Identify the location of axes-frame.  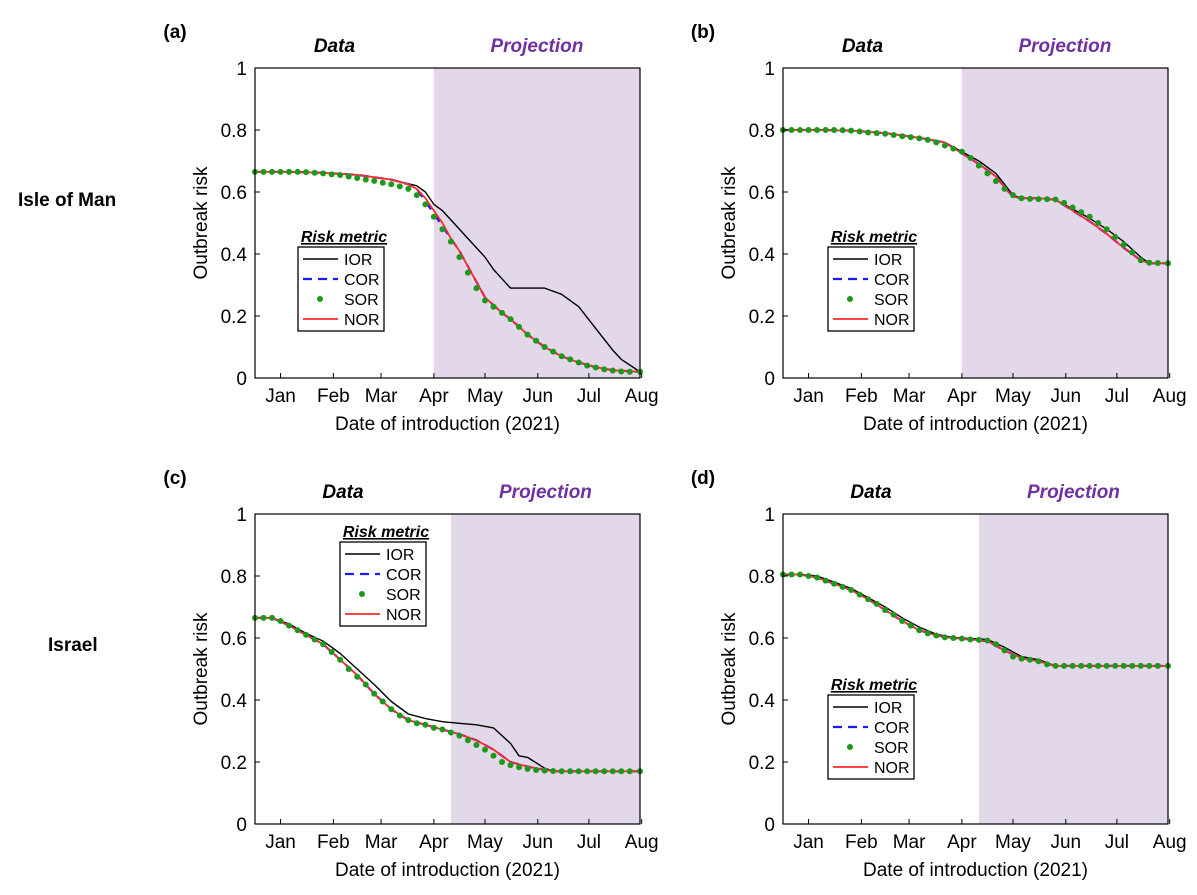
(975, 669).